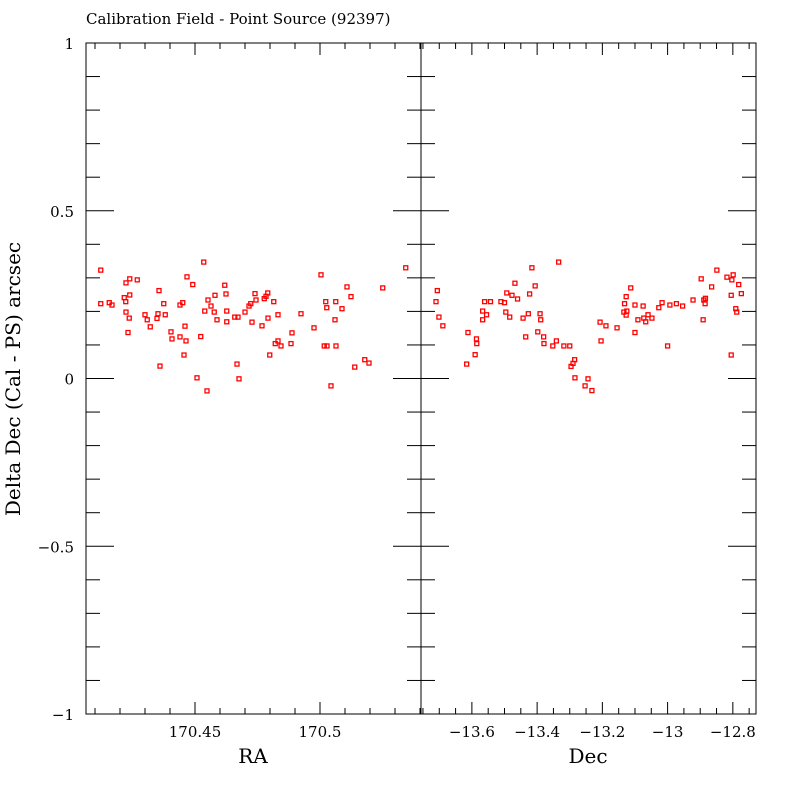 This screenshot has width=800, height=800. I want to click on y-tick-label: −1, so click(63, 715).